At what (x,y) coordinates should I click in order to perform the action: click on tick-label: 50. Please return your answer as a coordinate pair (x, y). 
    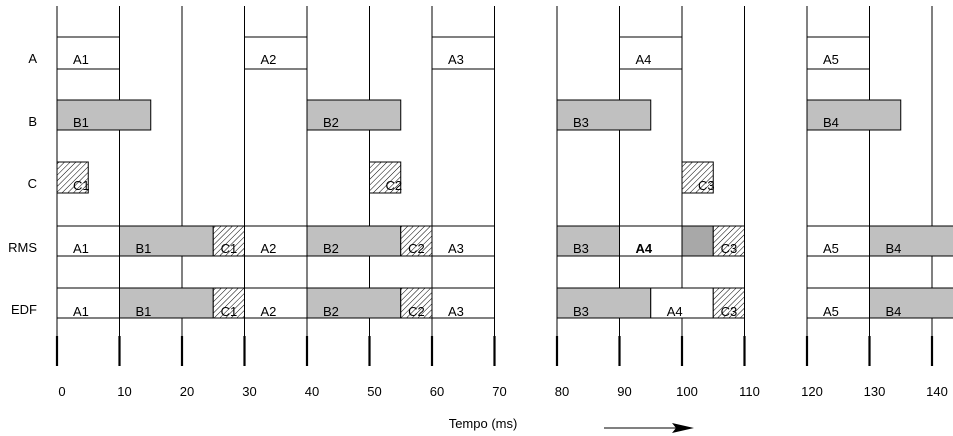
    Looking at the image, I should click on (374, 391).